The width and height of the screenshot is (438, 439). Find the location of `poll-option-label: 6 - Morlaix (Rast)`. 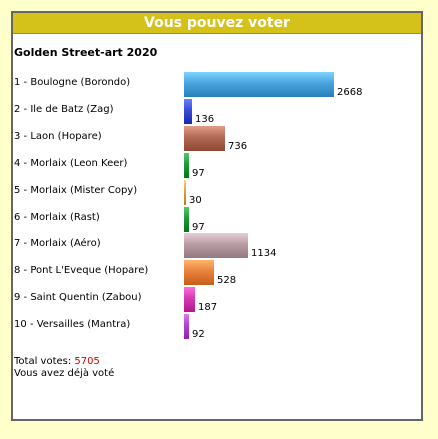

poll-option-label: 6 - Morlaix (Rast) is located at coordinates (57, 217).